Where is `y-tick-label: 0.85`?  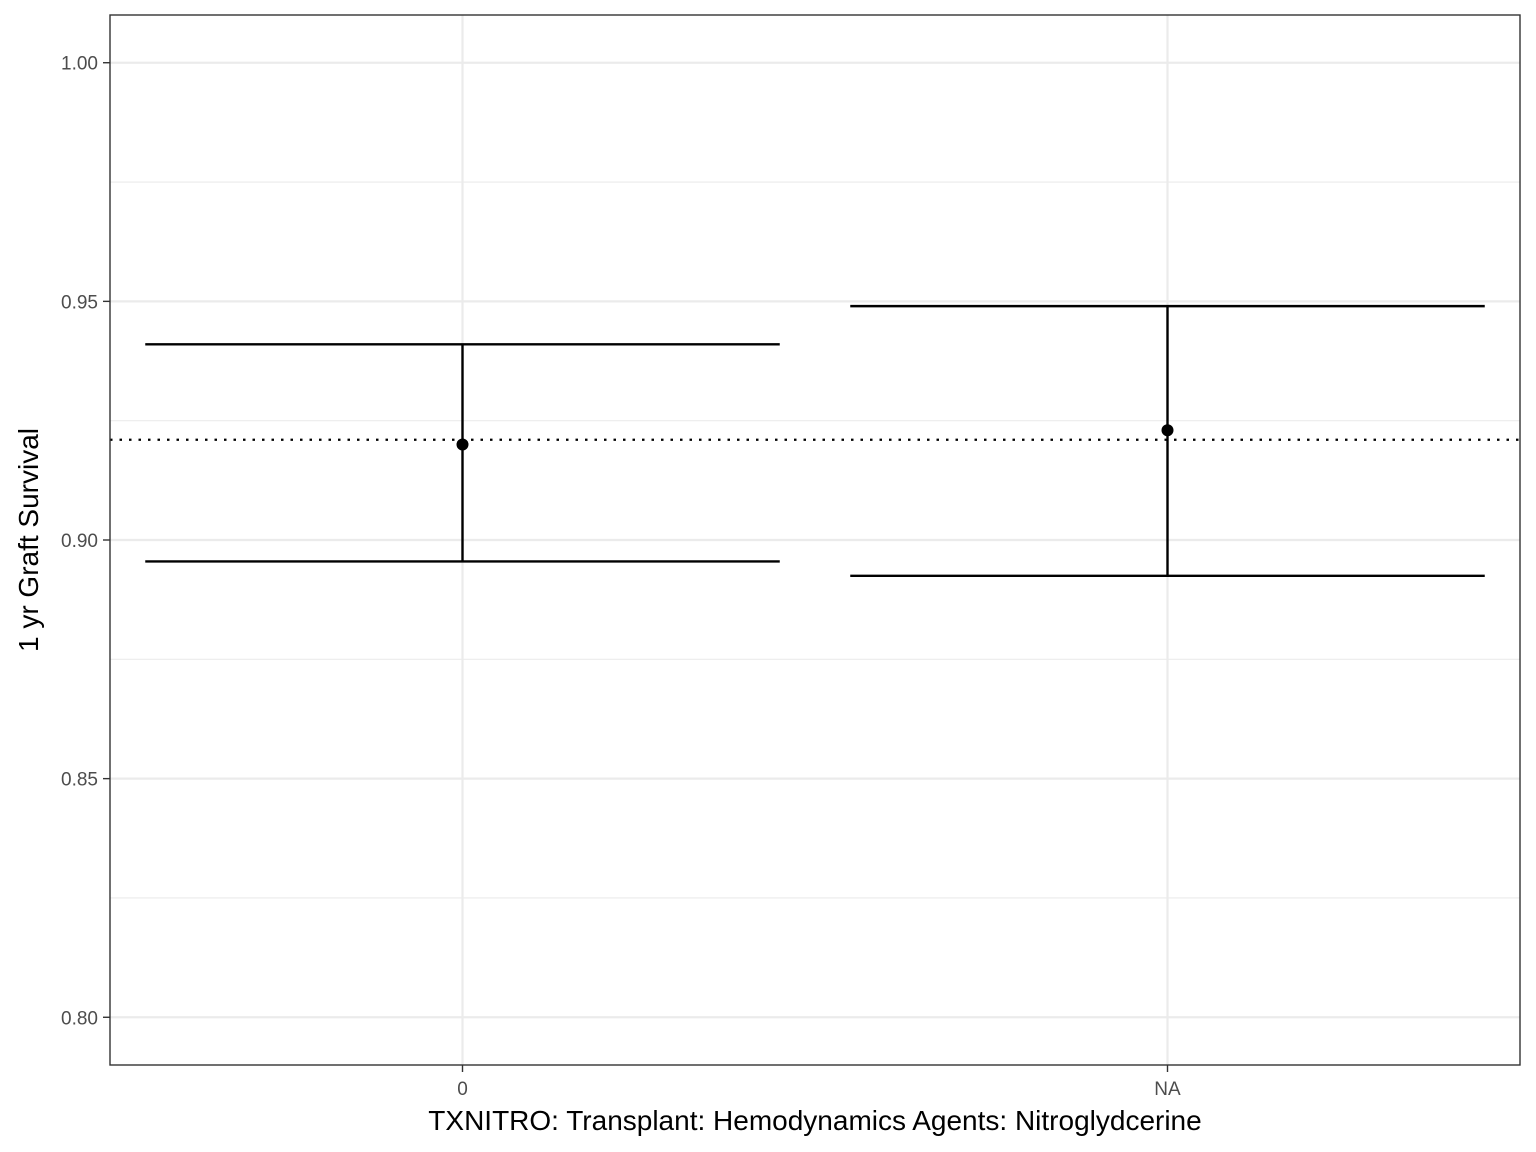 y-tick-label: 0.85 is located at coordinates (79, 780).